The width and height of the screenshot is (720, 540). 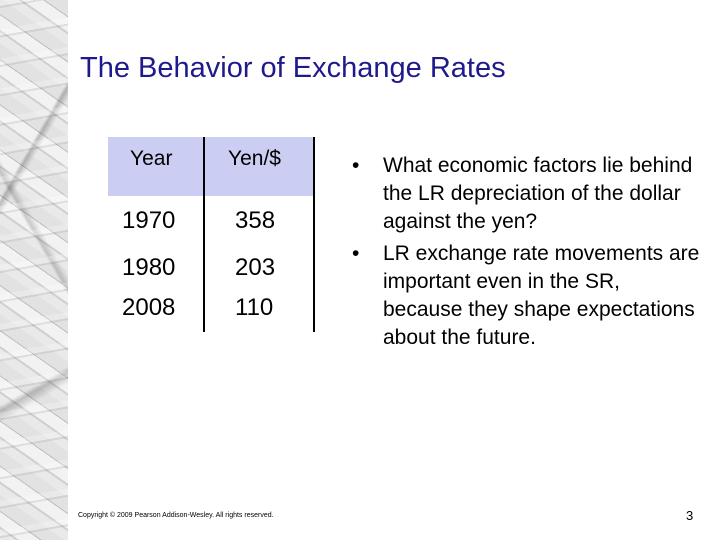 I want to click on table-cell-rate: 358, so click(x=255, y=220).